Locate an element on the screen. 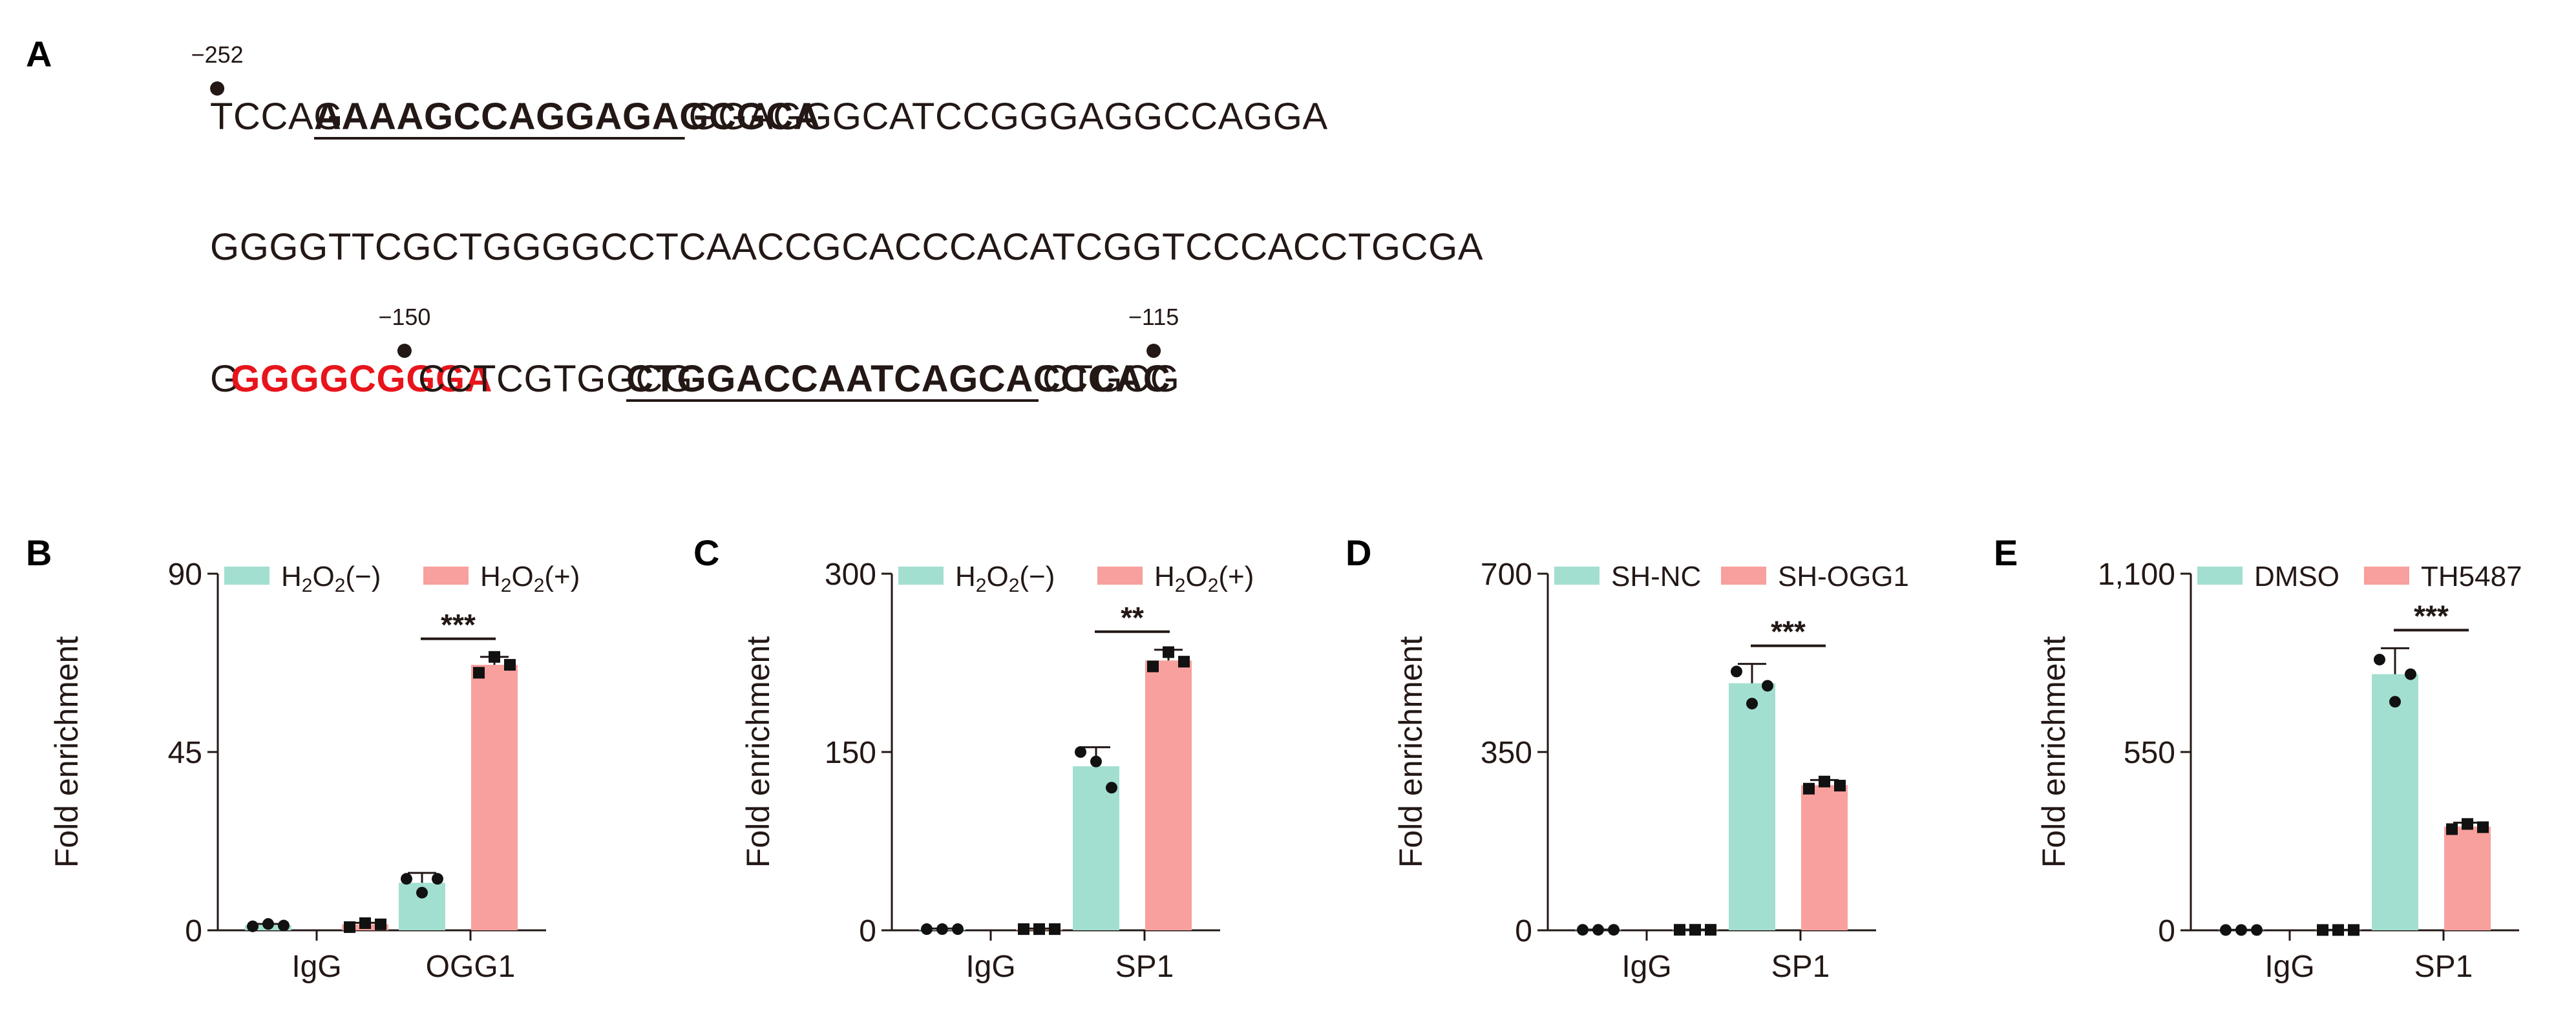  sequence-segment-primer: CTGGACCAATCAGCACCCAC is located at coordinates (898, 379).